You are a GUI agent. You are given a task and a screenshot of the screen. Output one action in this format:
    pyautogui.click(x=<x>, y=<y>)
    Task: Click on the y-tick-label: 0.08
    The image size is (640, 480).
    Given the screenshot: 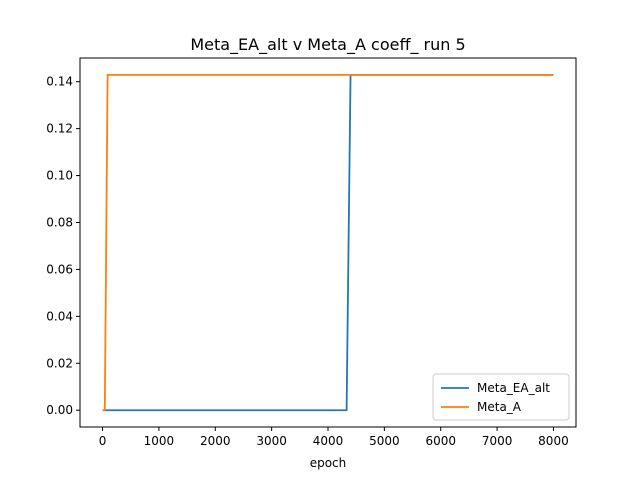 What is the action you would take?
    pyautogui.click(x=59, y=222)
    